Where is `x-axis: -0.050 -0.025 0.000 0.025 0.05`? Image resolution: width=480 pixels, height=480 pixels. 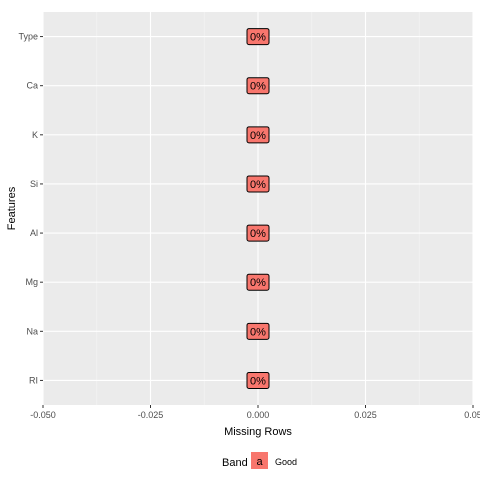 x-axis: -0.050 -0.025 0.000 0.025 0.05 is located at coordinates (255, 412).